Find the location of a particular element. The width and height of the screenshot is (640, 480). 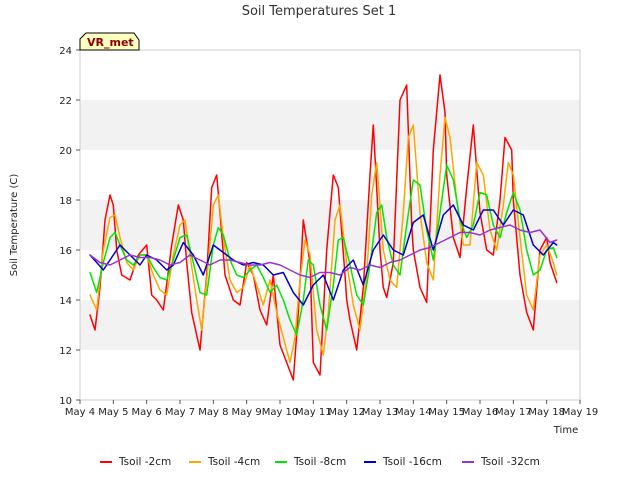

grid-band is located at coordinates (330, 125).